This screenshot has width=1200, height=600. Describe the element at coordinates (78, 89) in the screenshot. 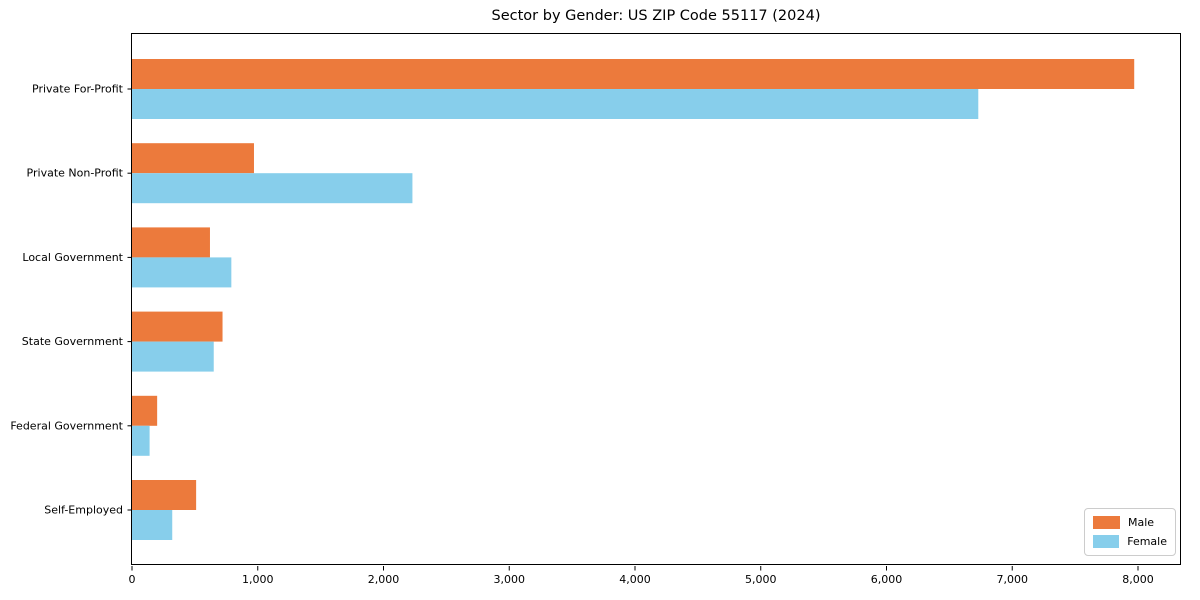

I see `y-tick-label-0: Private For-Profit` at that location.